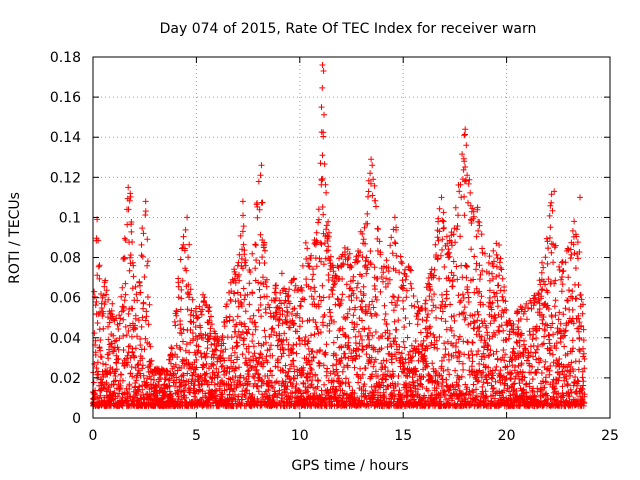 Image resolution: width=640 pixels, height=480 pixels. What do you see at coordinates (76, 419) in the screenshot?
I see `y-tick-label: 0` at bounding box center [76, 419].